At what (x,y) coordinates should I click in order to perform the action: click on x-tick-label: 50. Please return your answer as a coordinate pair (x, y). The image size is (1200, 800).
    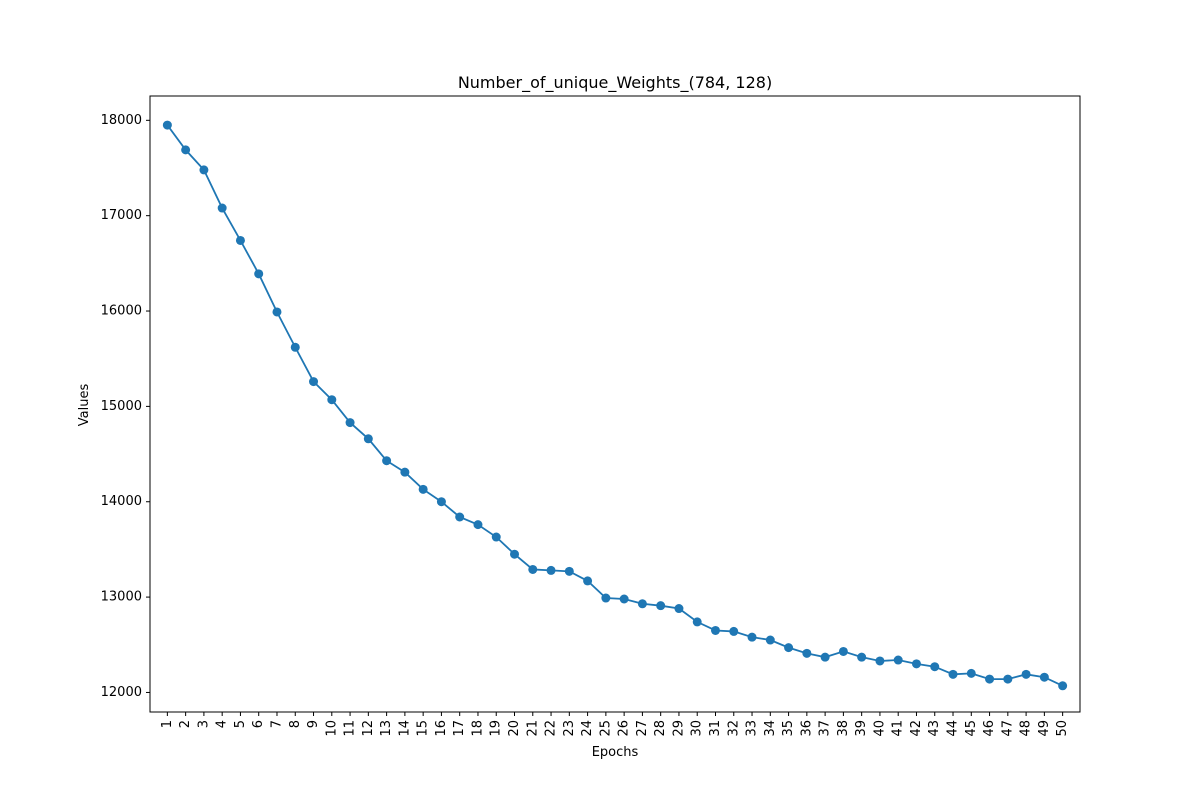
    Looking at the image, I should click on (1062, 728).